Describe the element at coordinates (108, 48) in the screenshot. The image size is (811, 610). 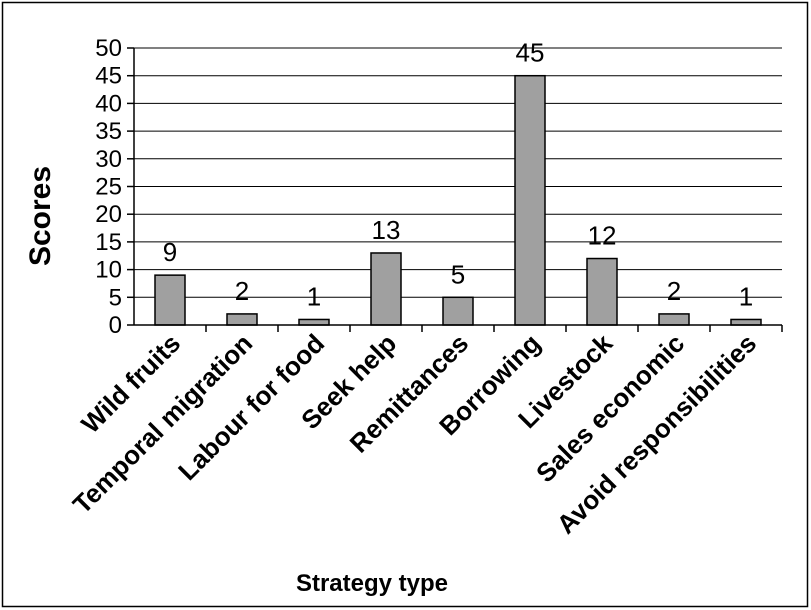
I see `y-tick-label: 50` at that location.